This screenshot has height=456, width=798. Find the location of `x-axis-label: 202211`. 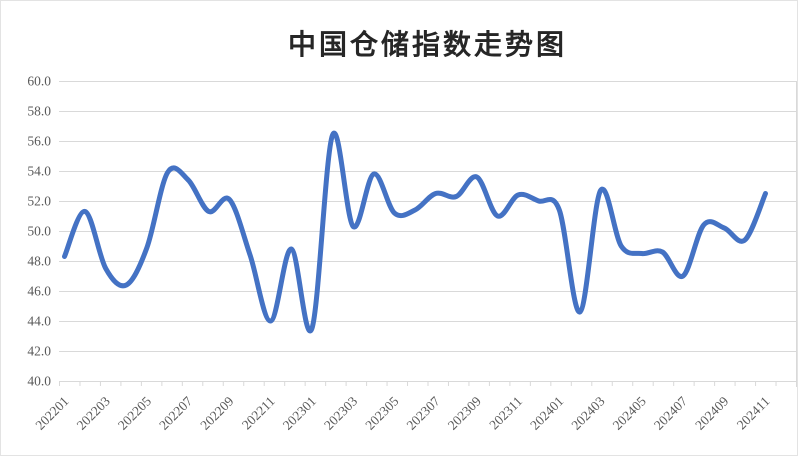

x-axis-label: 202211 is located at coordinates (258, 413).